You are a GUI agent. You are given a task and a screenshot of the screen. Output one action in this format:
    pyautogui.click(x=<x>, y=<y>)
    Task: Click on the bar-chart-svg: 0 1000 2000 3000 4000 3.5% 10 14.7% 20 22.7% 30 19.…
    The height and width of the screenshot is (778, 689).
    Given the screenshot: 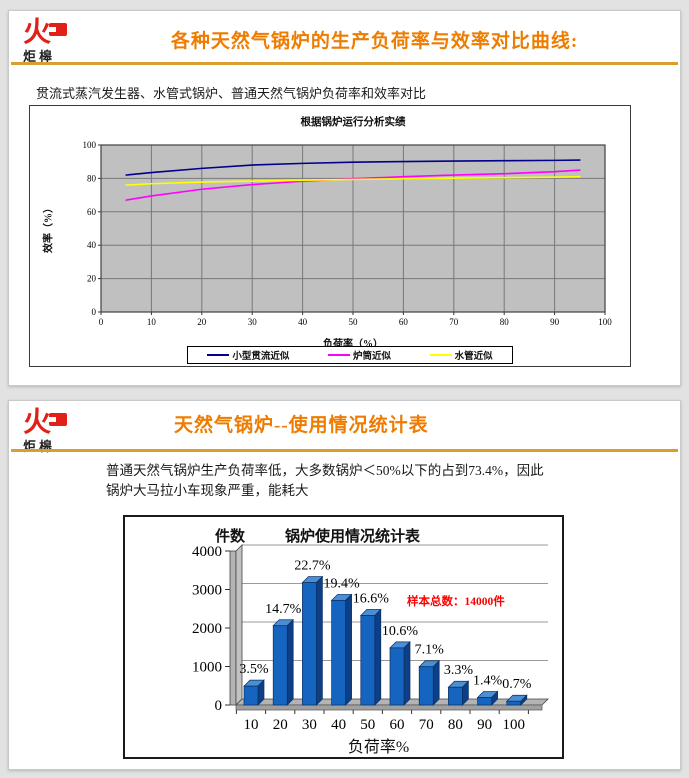 What is the action you would take?
    pyautogui.click(x=370, y=638)
    